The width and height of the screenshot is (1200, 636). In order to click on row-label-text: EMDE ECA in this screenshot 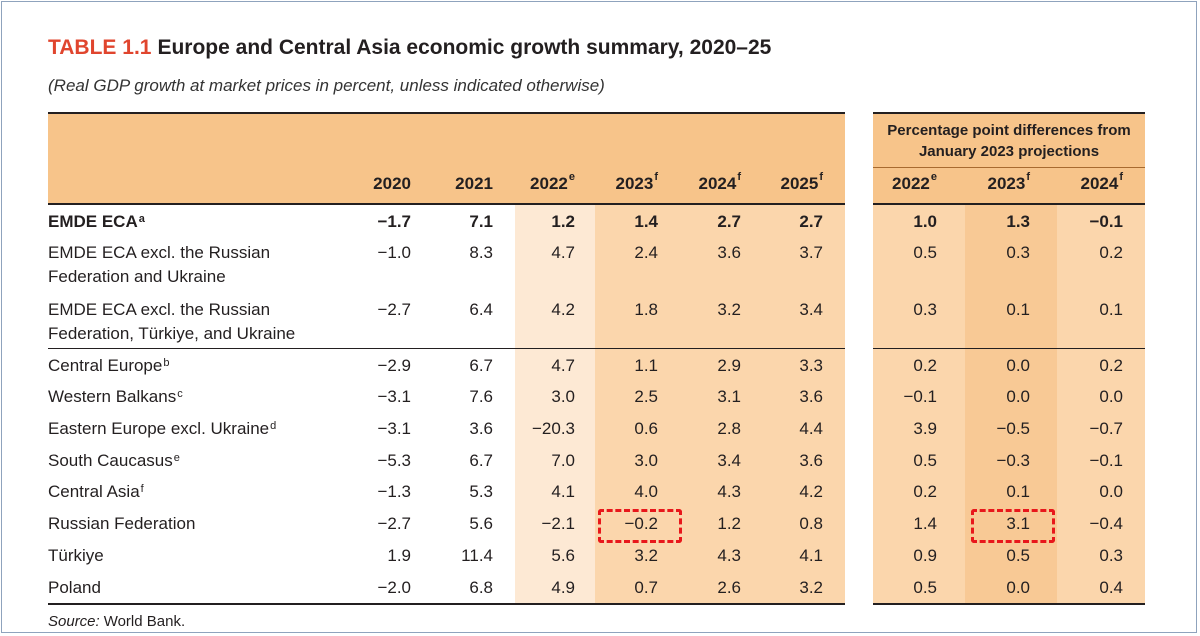, I will do `click(93, 221)`.